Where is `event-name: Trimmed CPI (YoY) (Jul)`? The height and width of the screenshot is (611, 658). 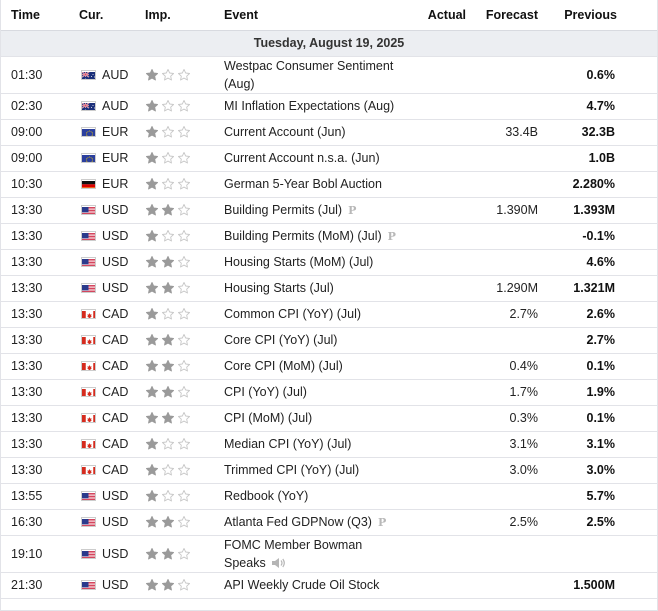 event-name: Trimmed CPI (YoY) (Jul) is located at coordinates (292, 470).